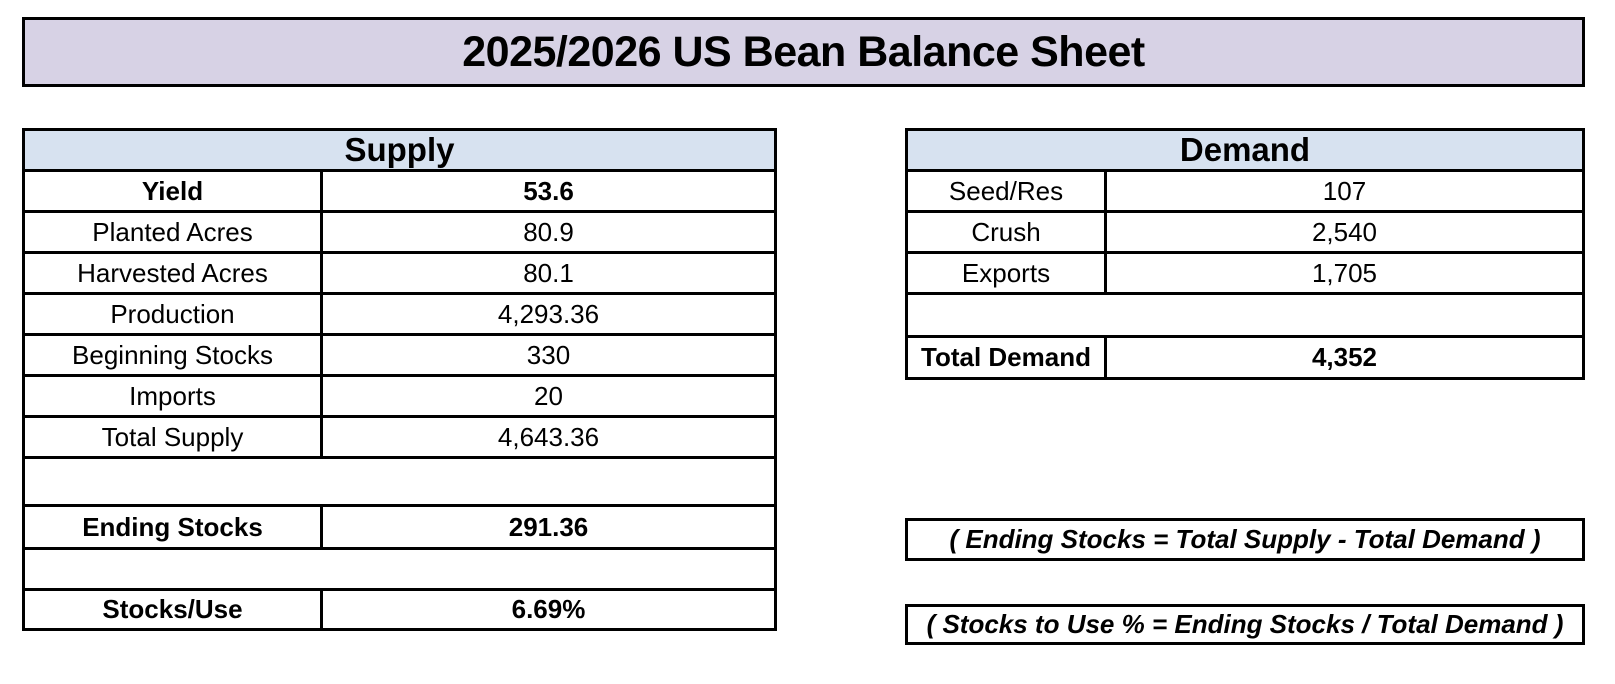  I want to click on supply-row-harvested-acres: Harvested Acres 80.1, so click(399, 274).